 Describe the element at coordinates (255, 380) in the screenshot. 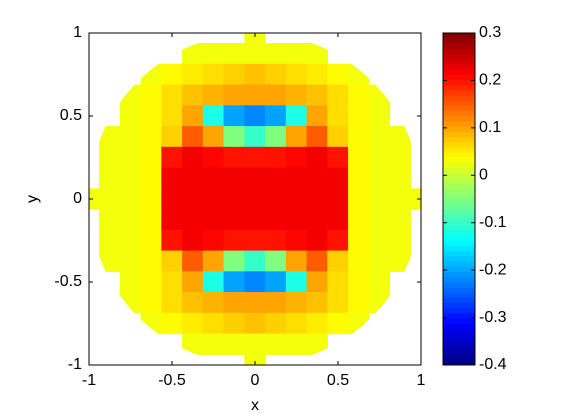

I see `x-tick-label: 0` at that location.